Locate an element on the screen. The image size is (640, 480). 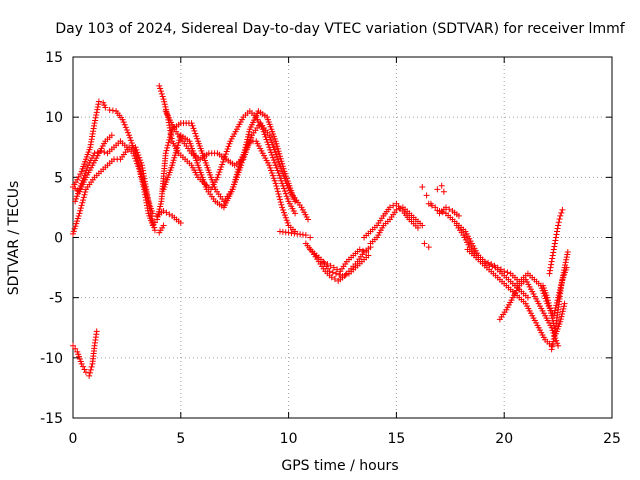
x-tick-label: 5 is located at coordinates (180, 439).